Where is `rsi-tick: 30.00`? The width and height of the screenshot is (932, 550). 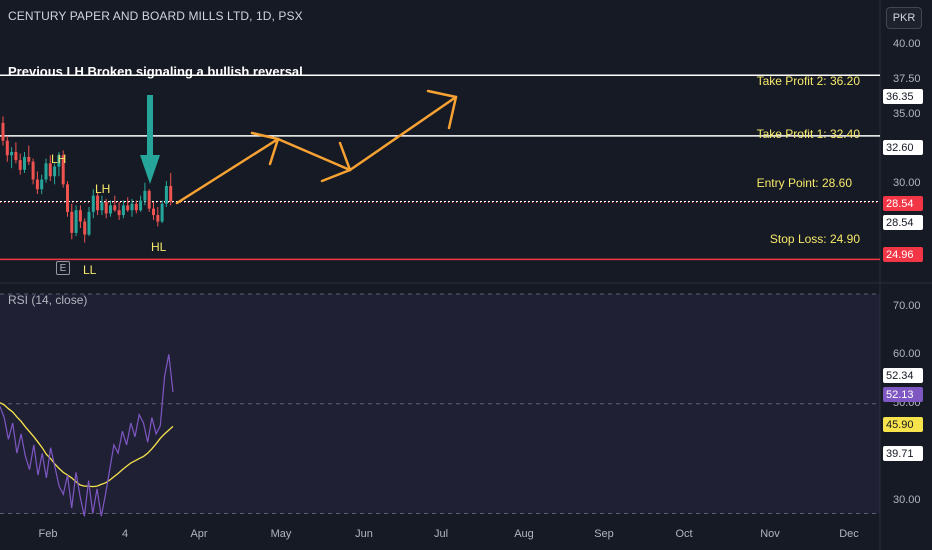
rsi-tick: 30.00 is located at coordinates (907, 500).